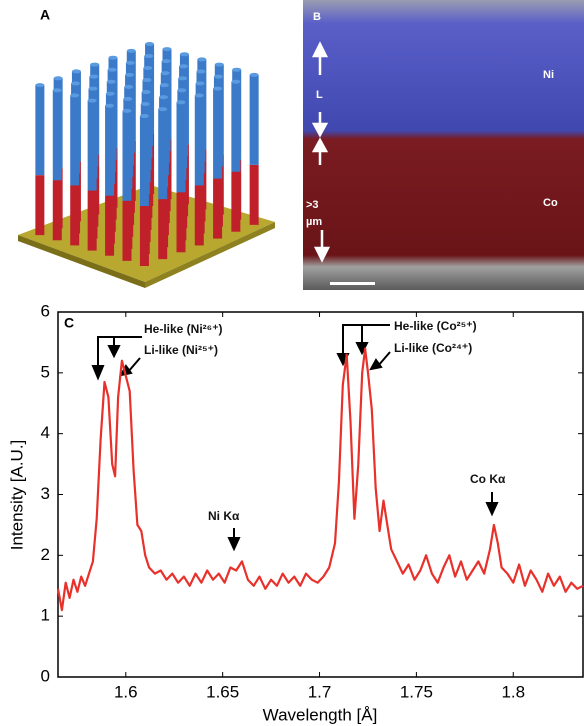 The image size is (584, 726). Describe the element at coordinates (224, 516) in the screenshot. I see `annotation: Ni Kα` at that location.